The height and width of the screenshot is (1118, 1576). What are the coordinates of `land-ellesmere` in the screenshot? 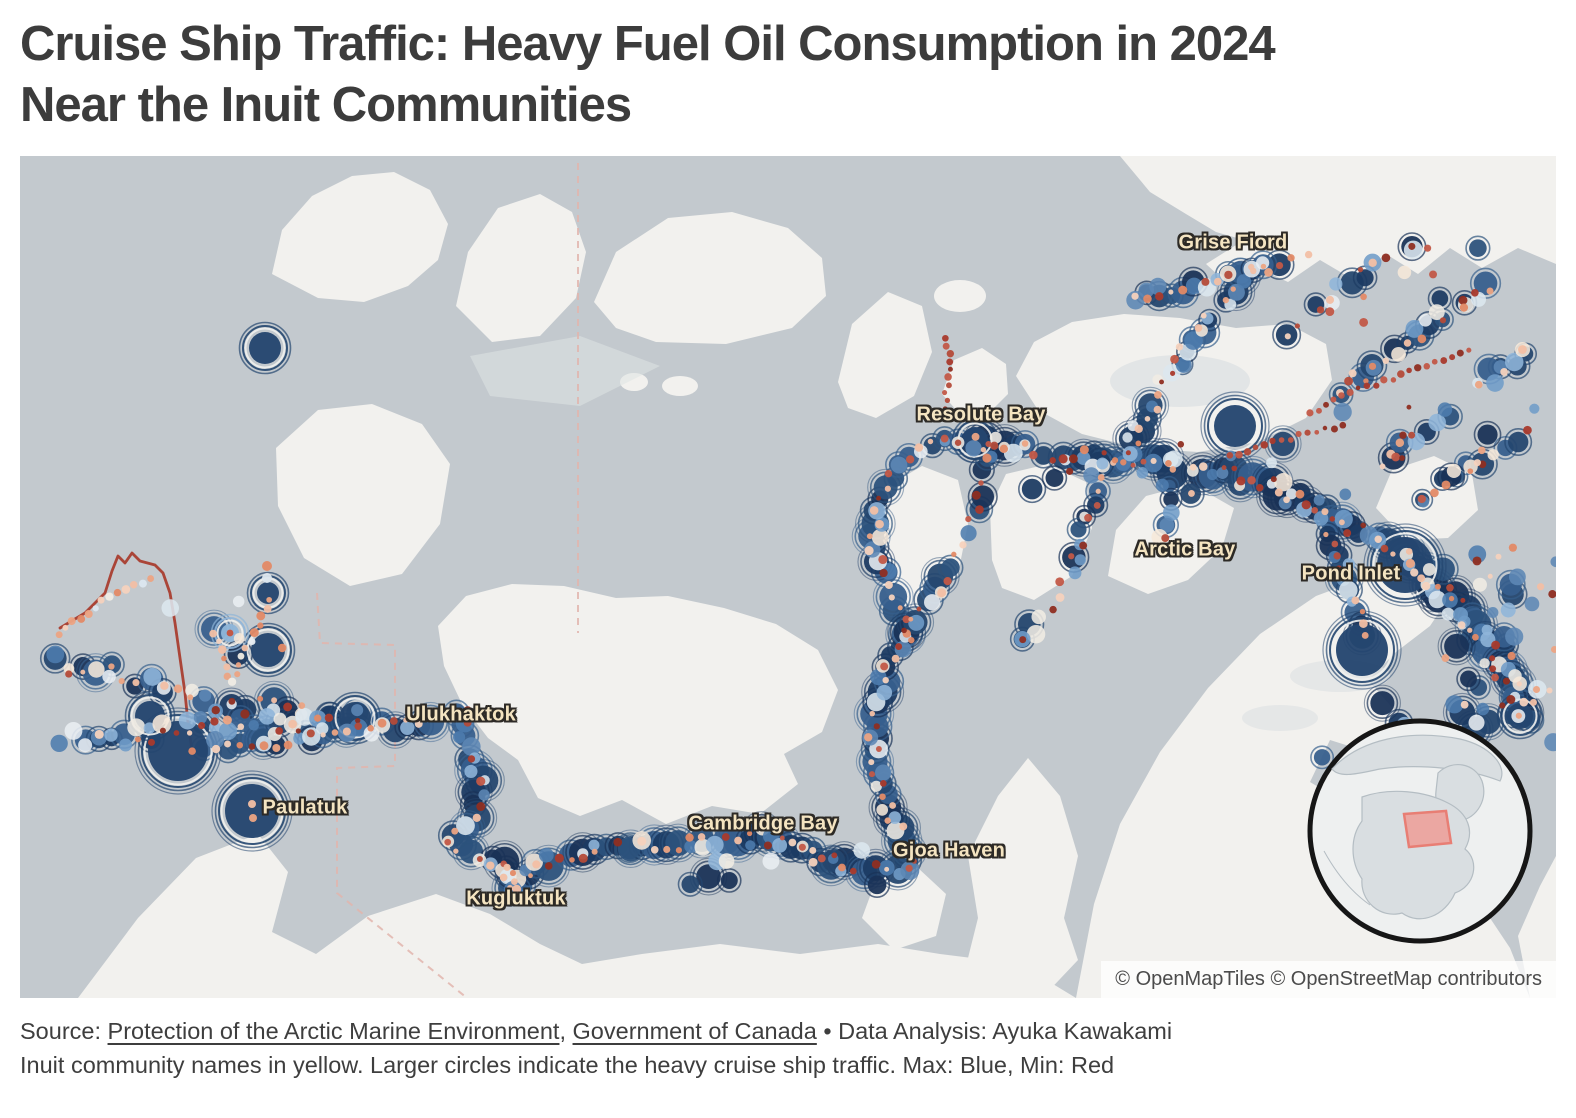 It's located at (1338, 220).